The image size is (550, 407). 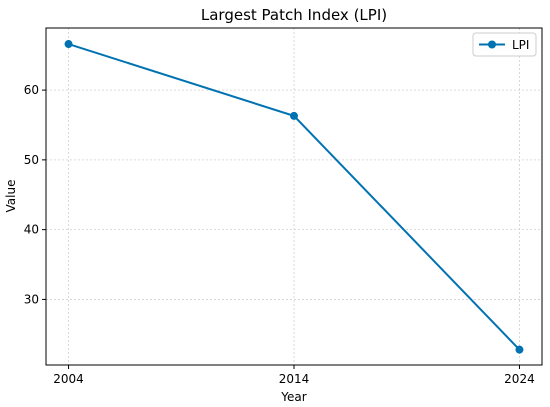 I want to click on y-tick-label: 30, so click(x=31, y=299).